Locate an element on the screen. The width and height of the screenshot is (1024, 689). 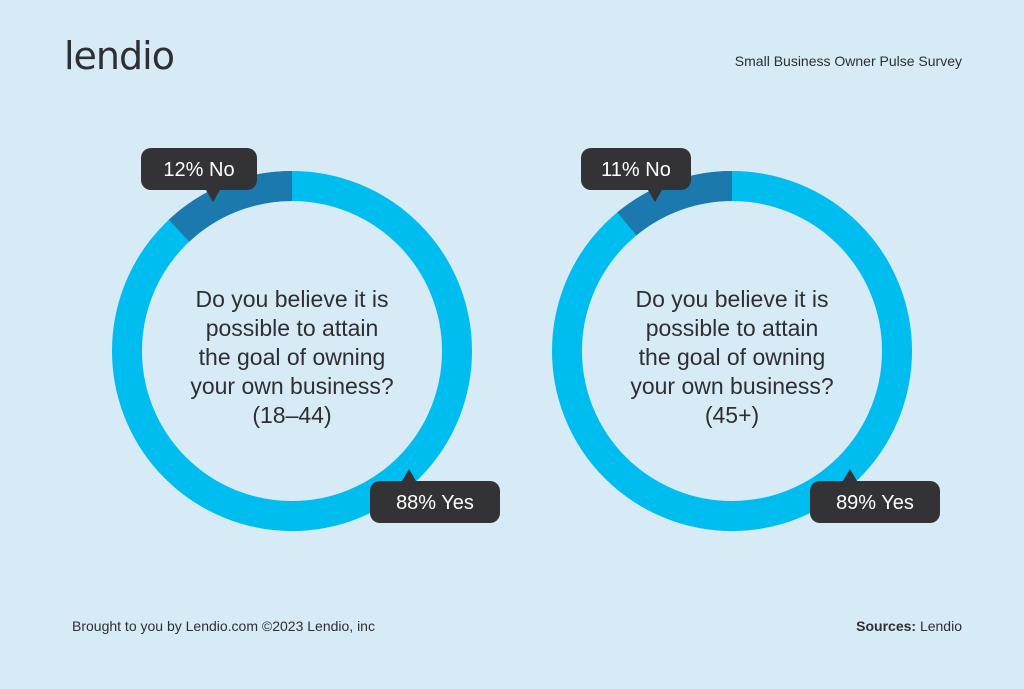
donut-2-no-label: 11% No is located at coordinates (636, 175).